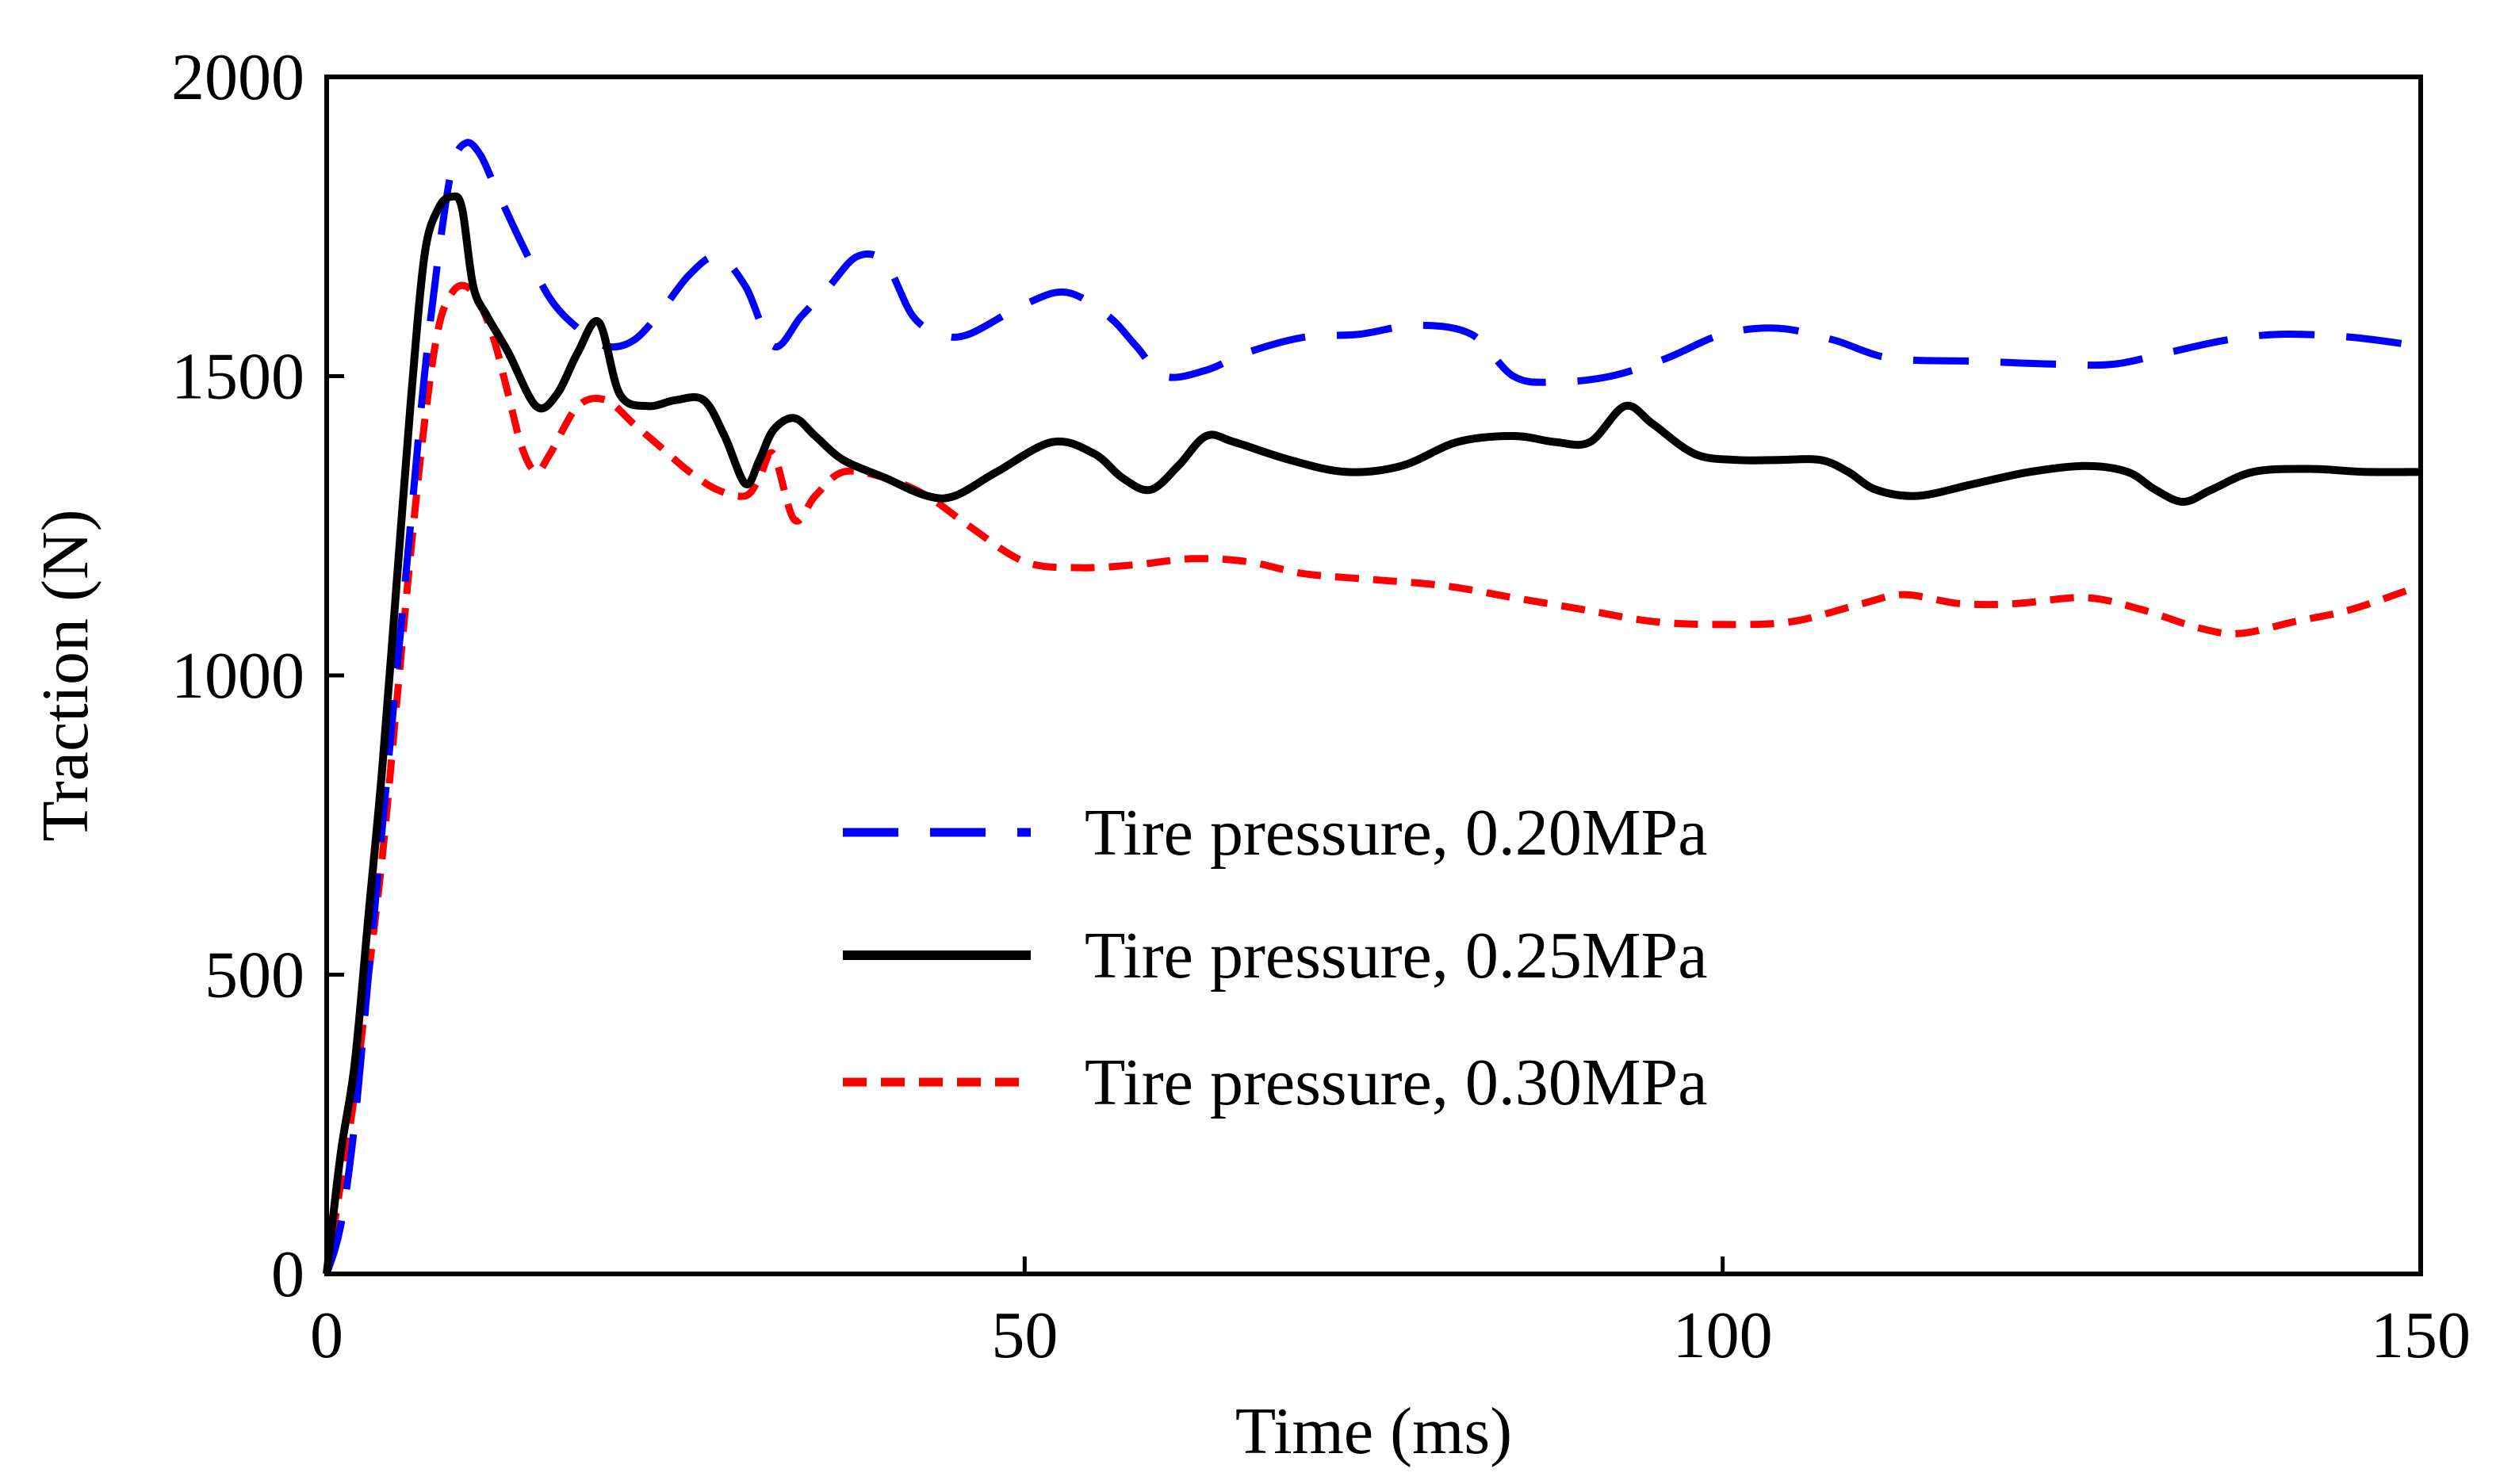  I want to click on y-tick-label: 2000, so click(238, 77).